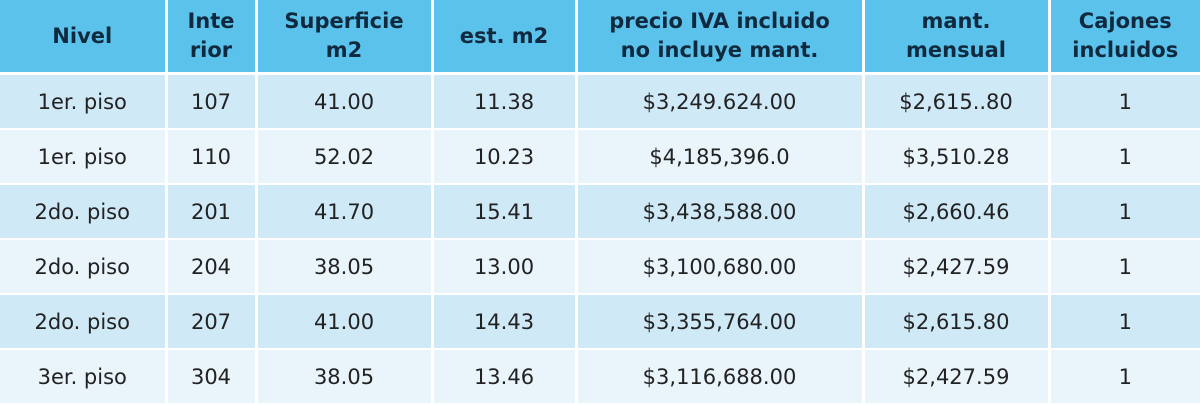 The width and height of the screenshot is (1200, 405). I want to click on header-line: Nivel, so click(82, 36).